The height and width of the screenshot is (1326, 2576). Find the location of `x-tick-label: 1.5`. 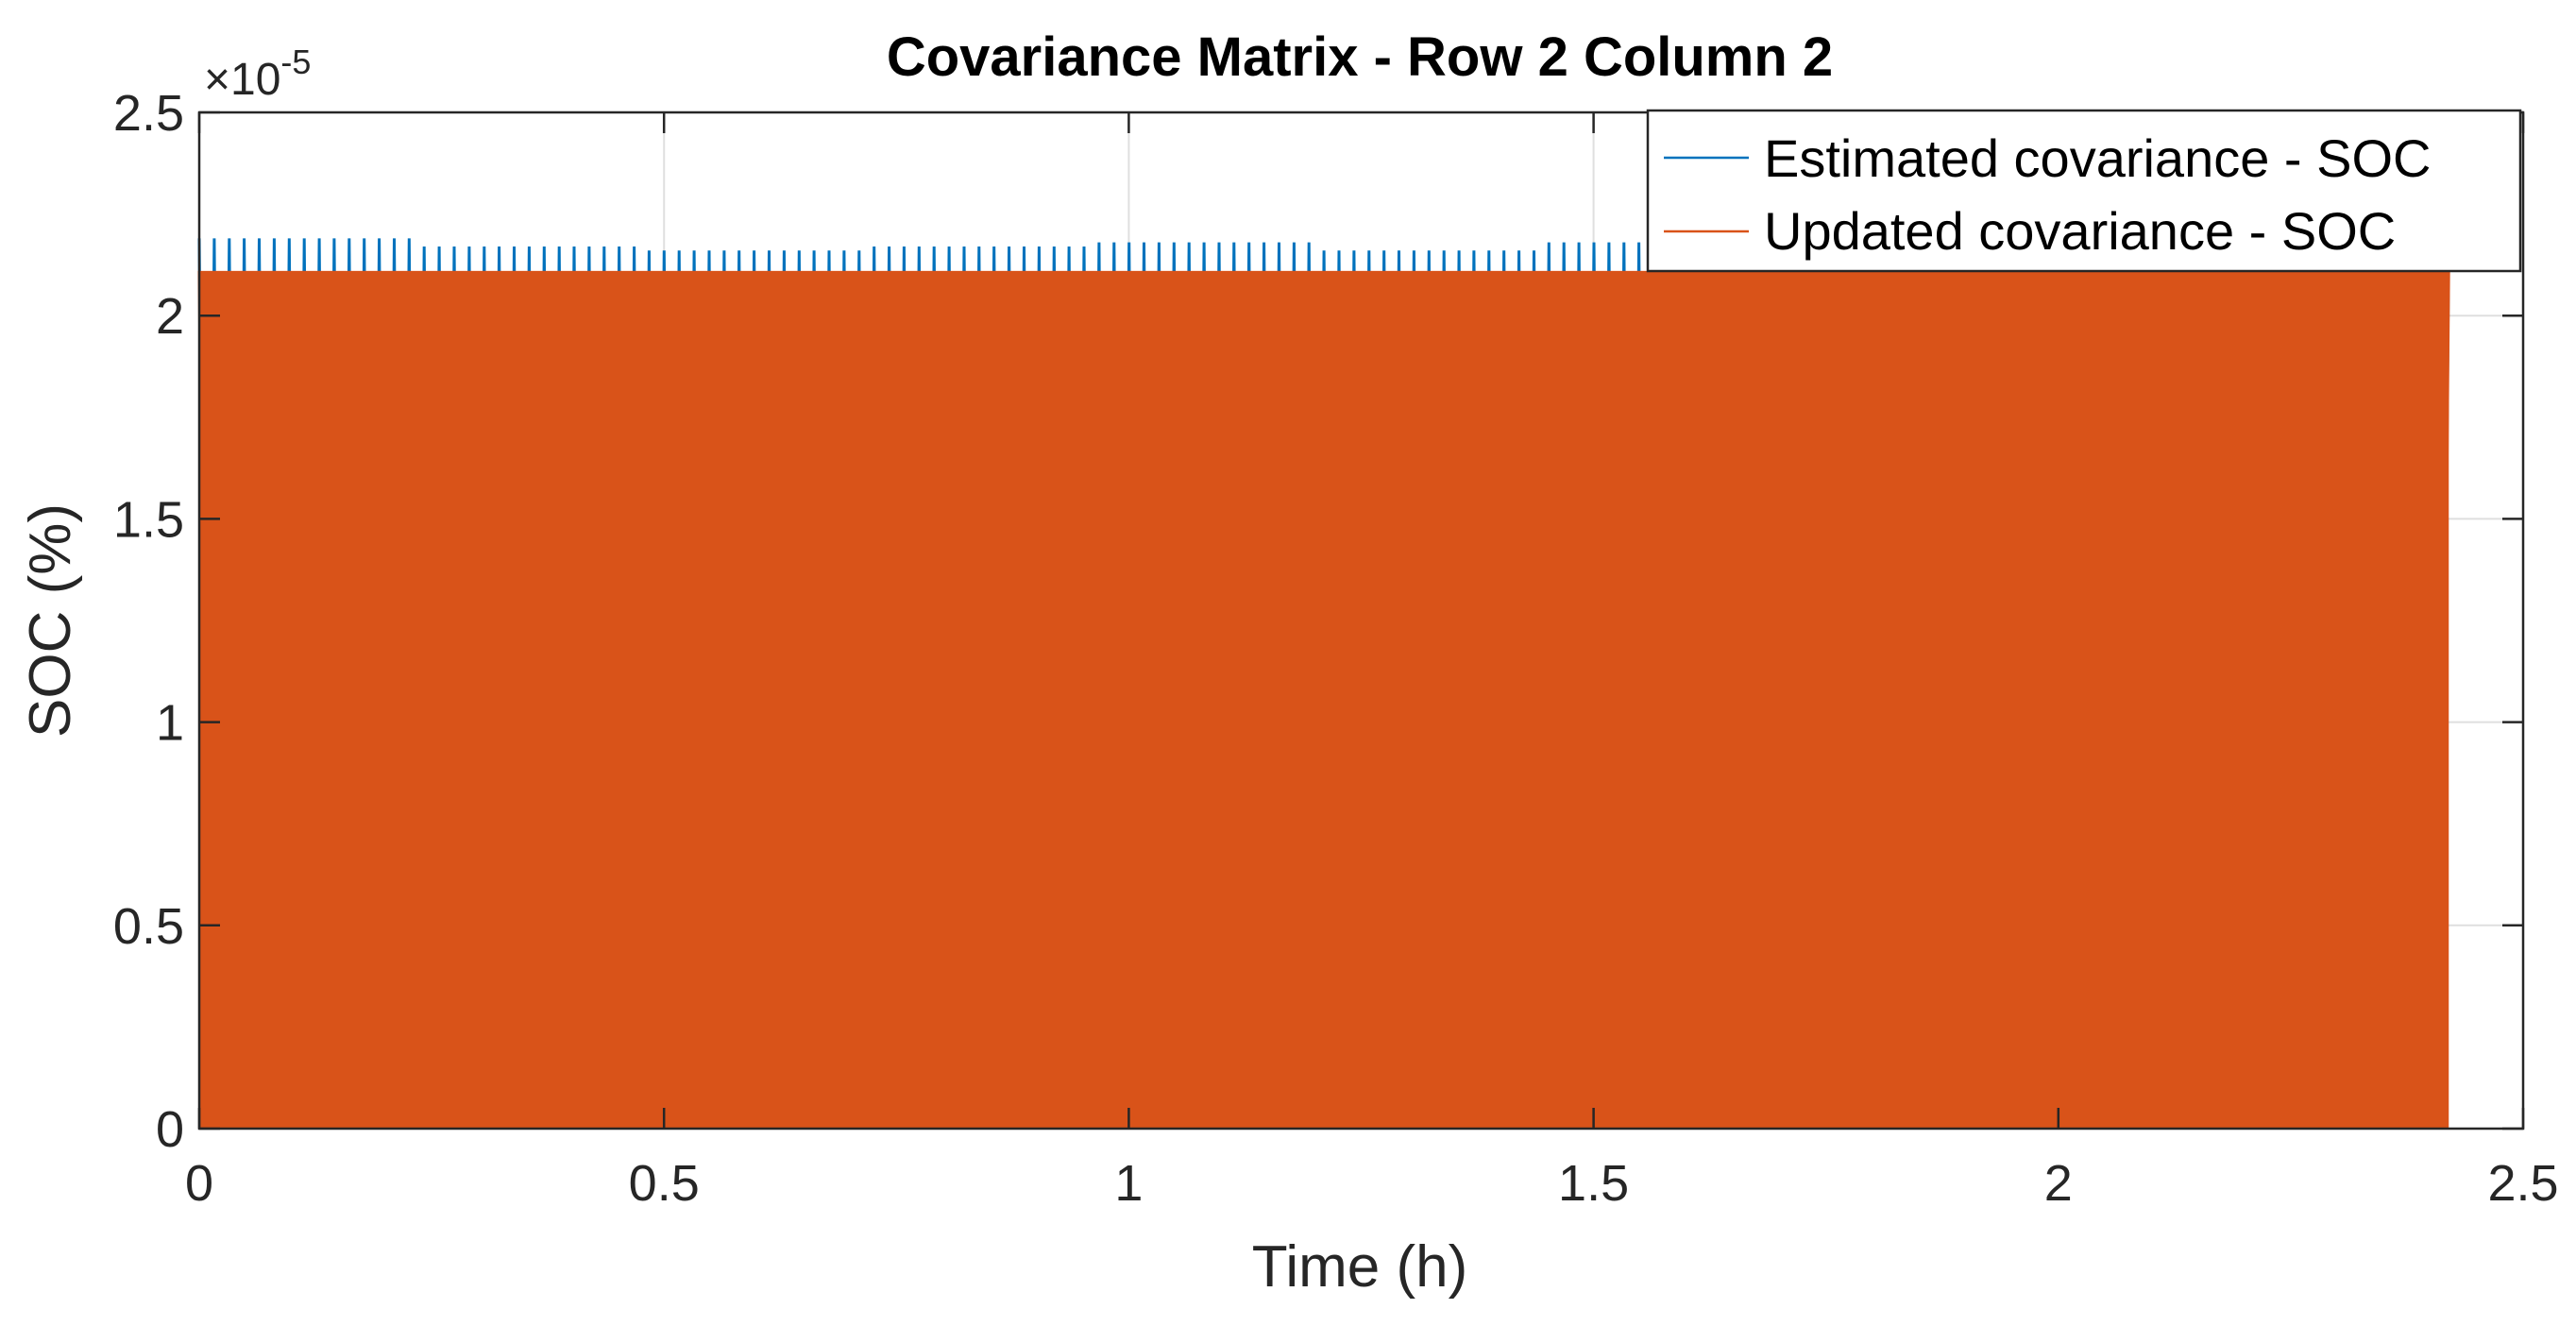

x-tick-label: 1.5 is located at coordinates (1593, 1183).